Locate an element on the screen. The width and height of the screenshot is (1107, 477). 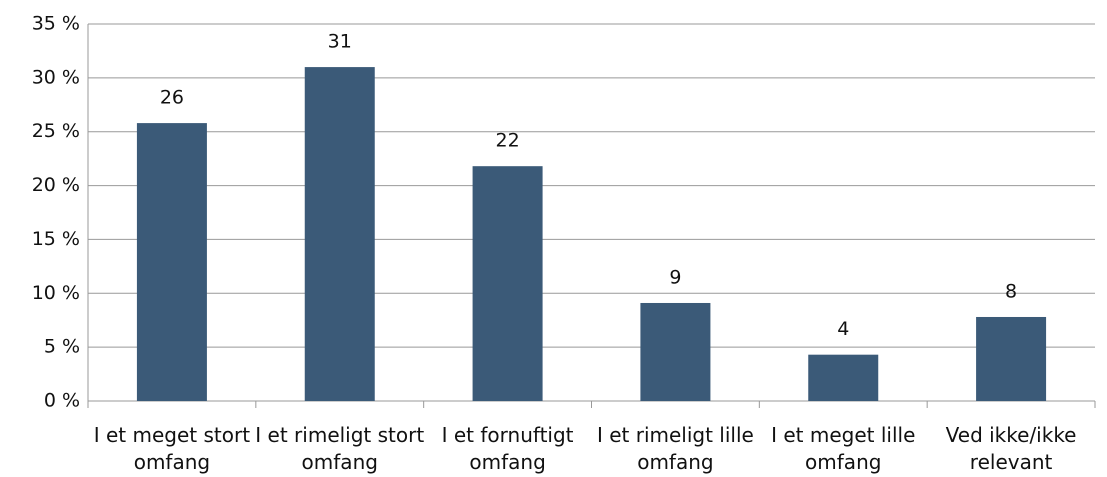
y-tick-label: 30 % is located at coordinates (56, 77).